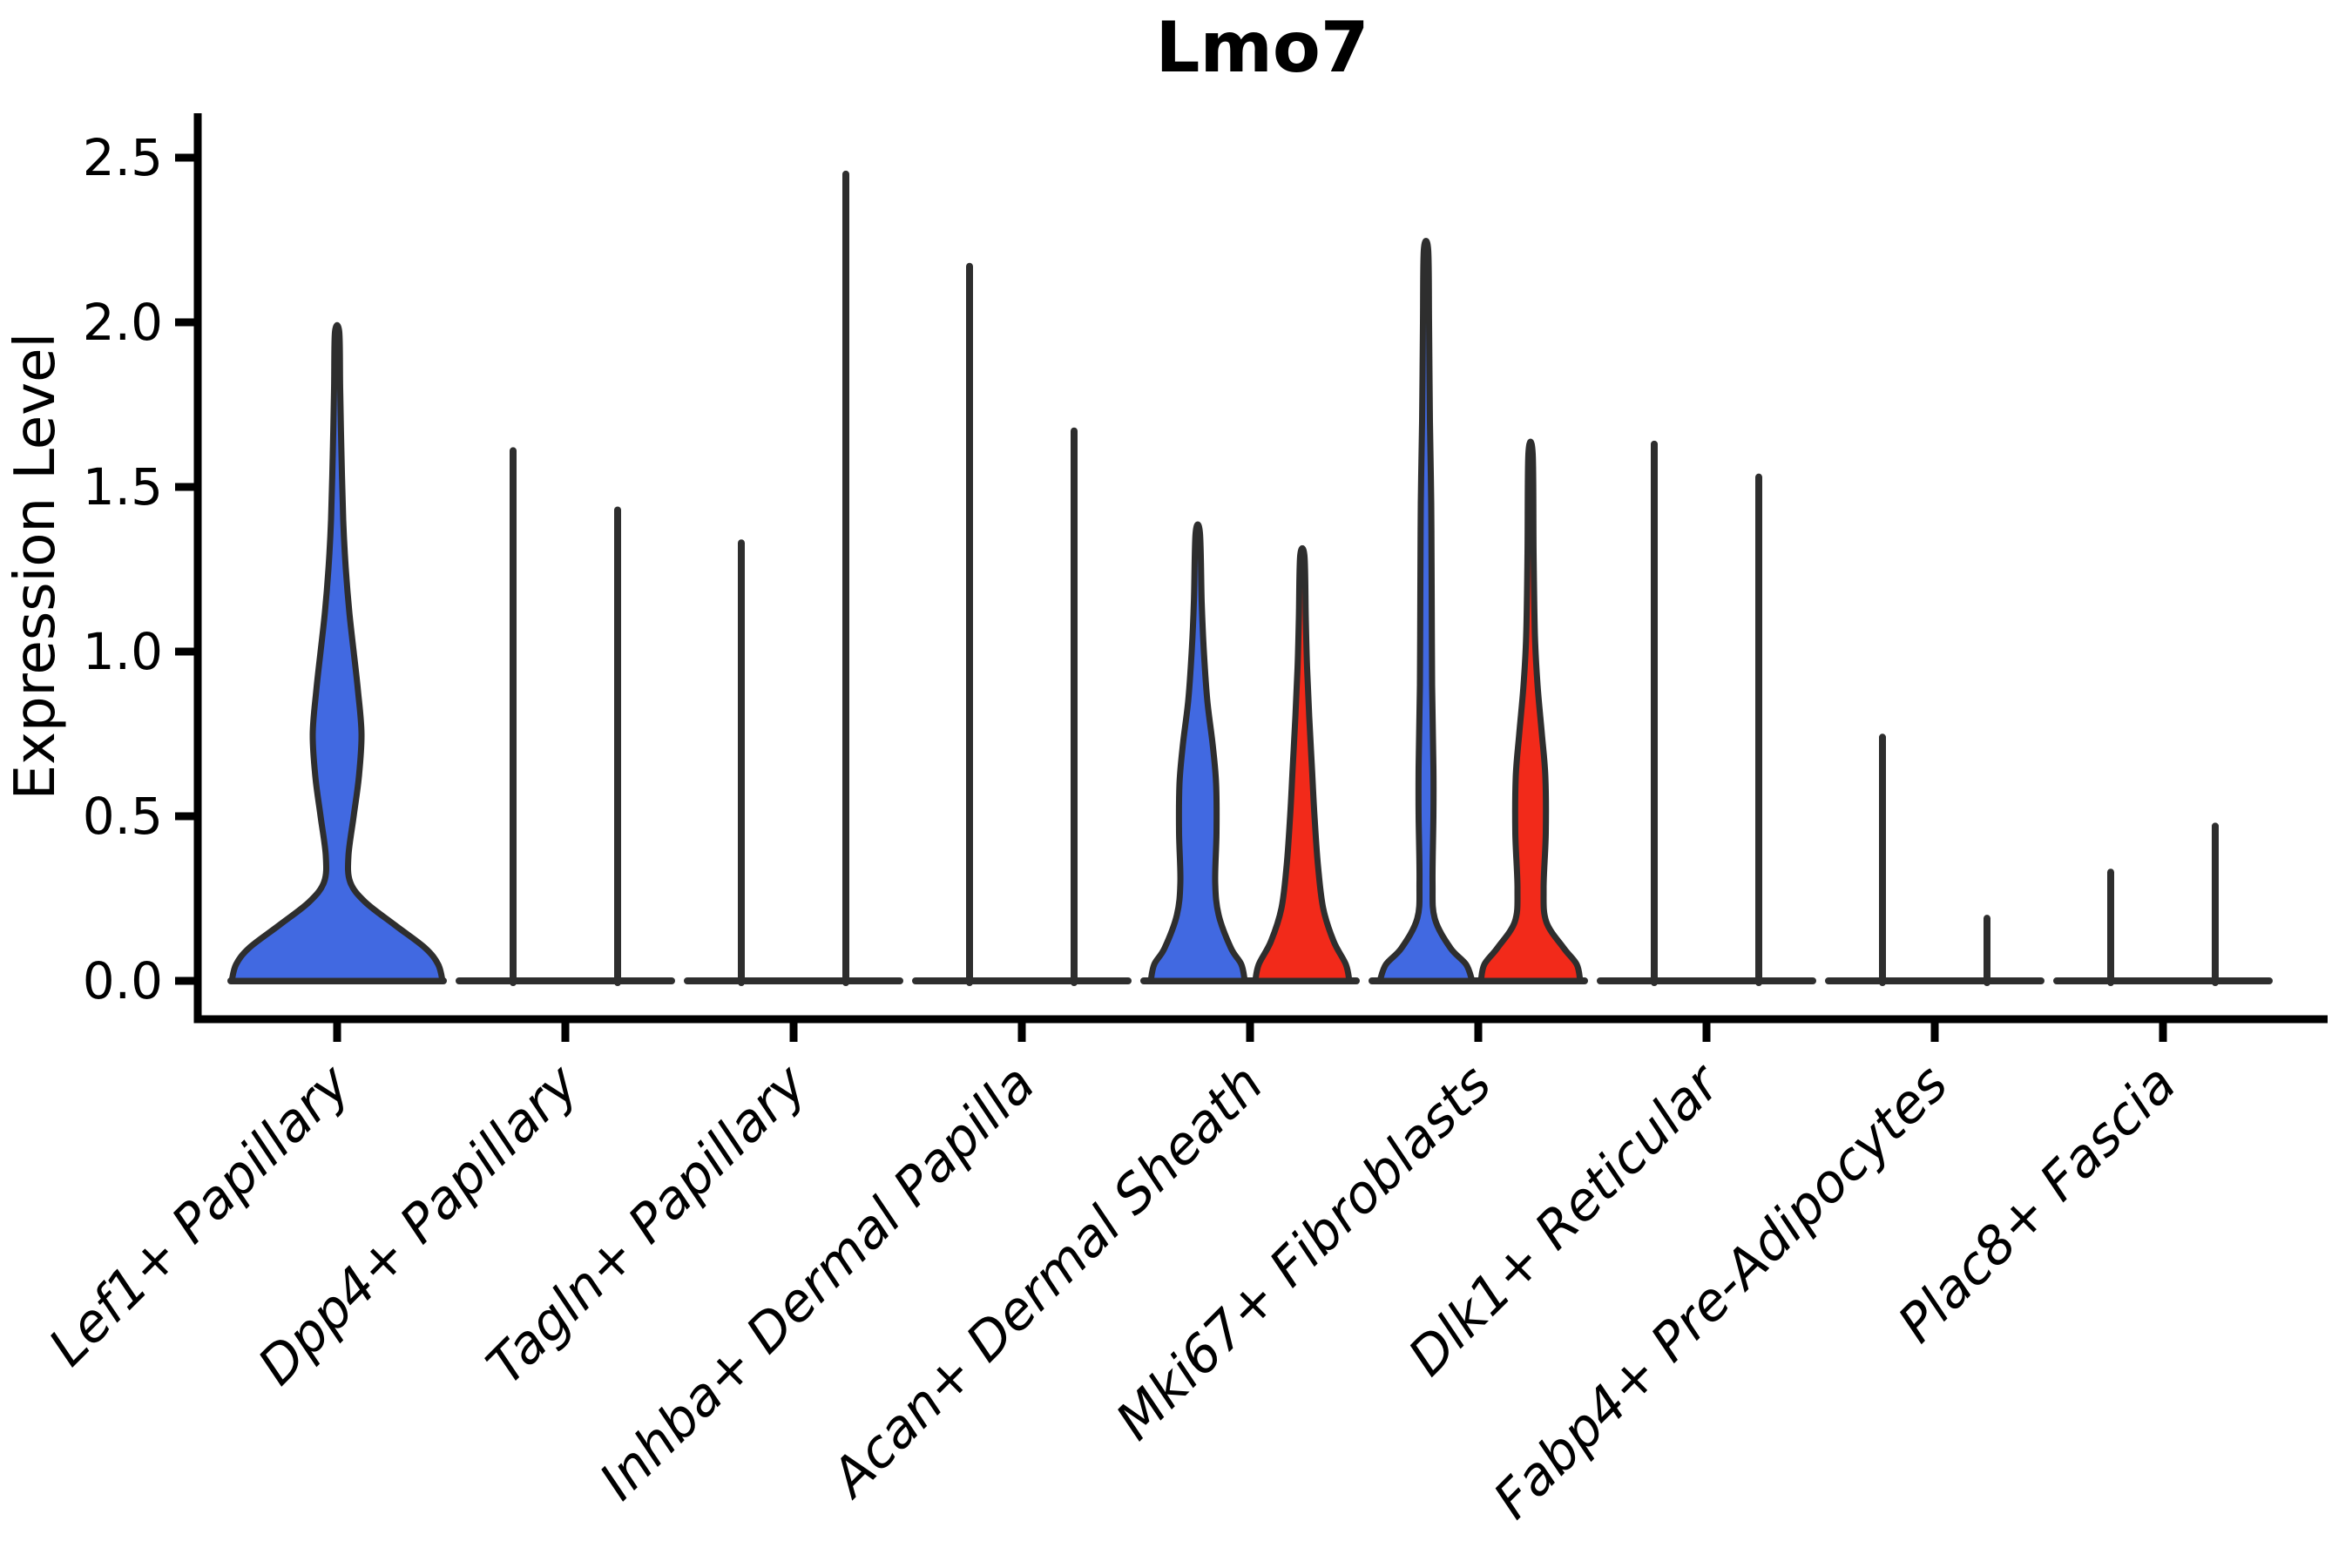 This screenshot has height=1568, width=2352. I want to click on x-category-label-5: Mki67+ Fibroblasts, so click(1304, 1252).